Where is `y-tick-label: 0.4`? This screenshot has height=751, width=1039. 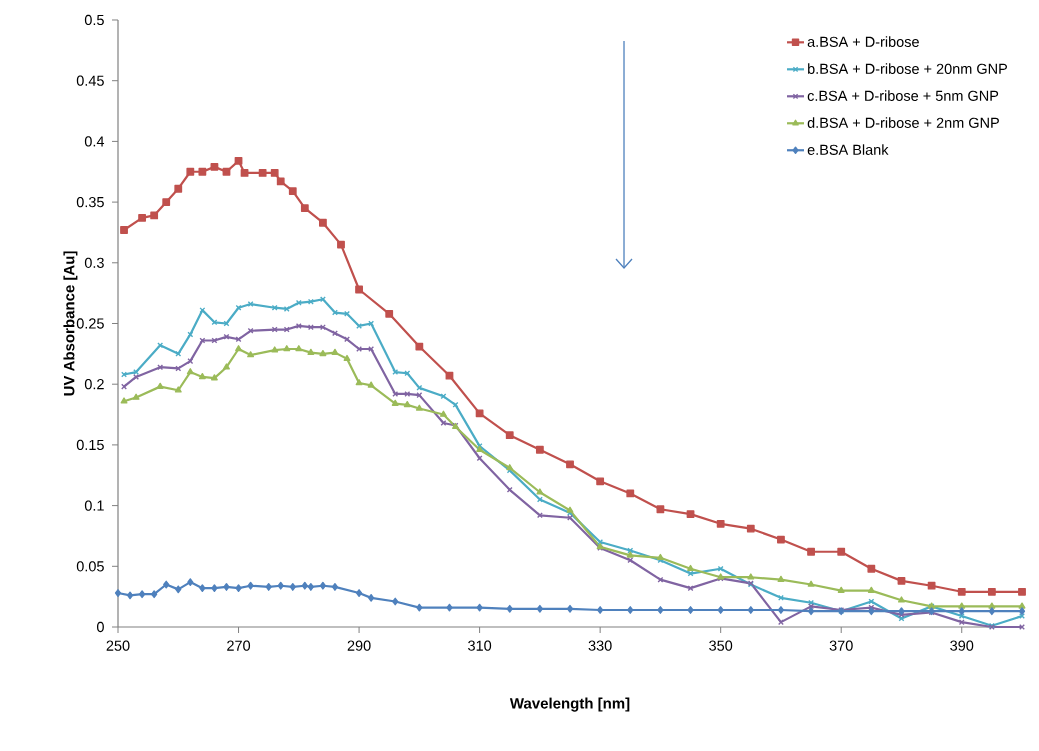
y-tick-label: 0.4 is located at coordinates (94, 141).